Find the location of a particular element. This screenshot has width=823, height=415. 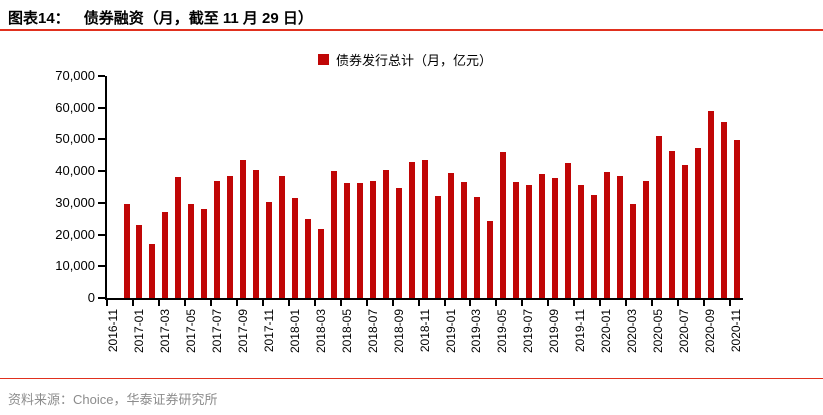

legend-series-label: 债券发行总计（月，亿元） is located at coordinates (414, 60).